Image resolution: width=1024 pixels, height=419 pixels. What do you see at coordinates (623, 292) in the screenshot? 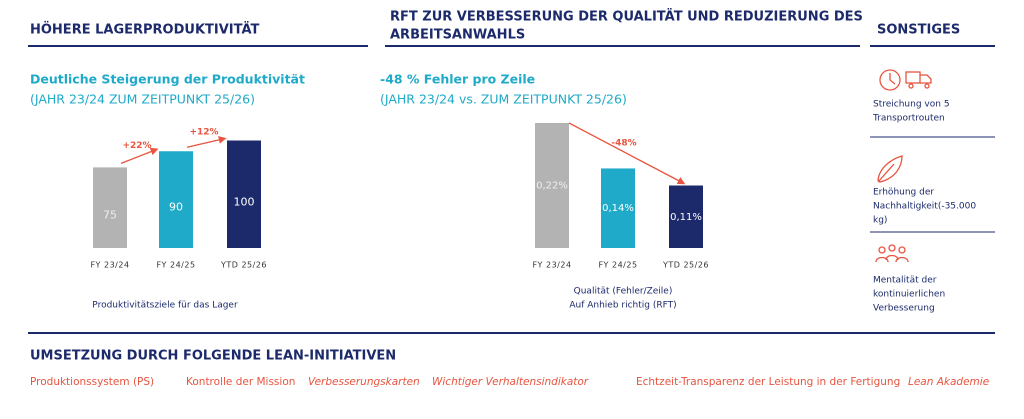
I see `chart-caption: Qualität (Fehler/Zeile)` at bounding box center [623, 292].